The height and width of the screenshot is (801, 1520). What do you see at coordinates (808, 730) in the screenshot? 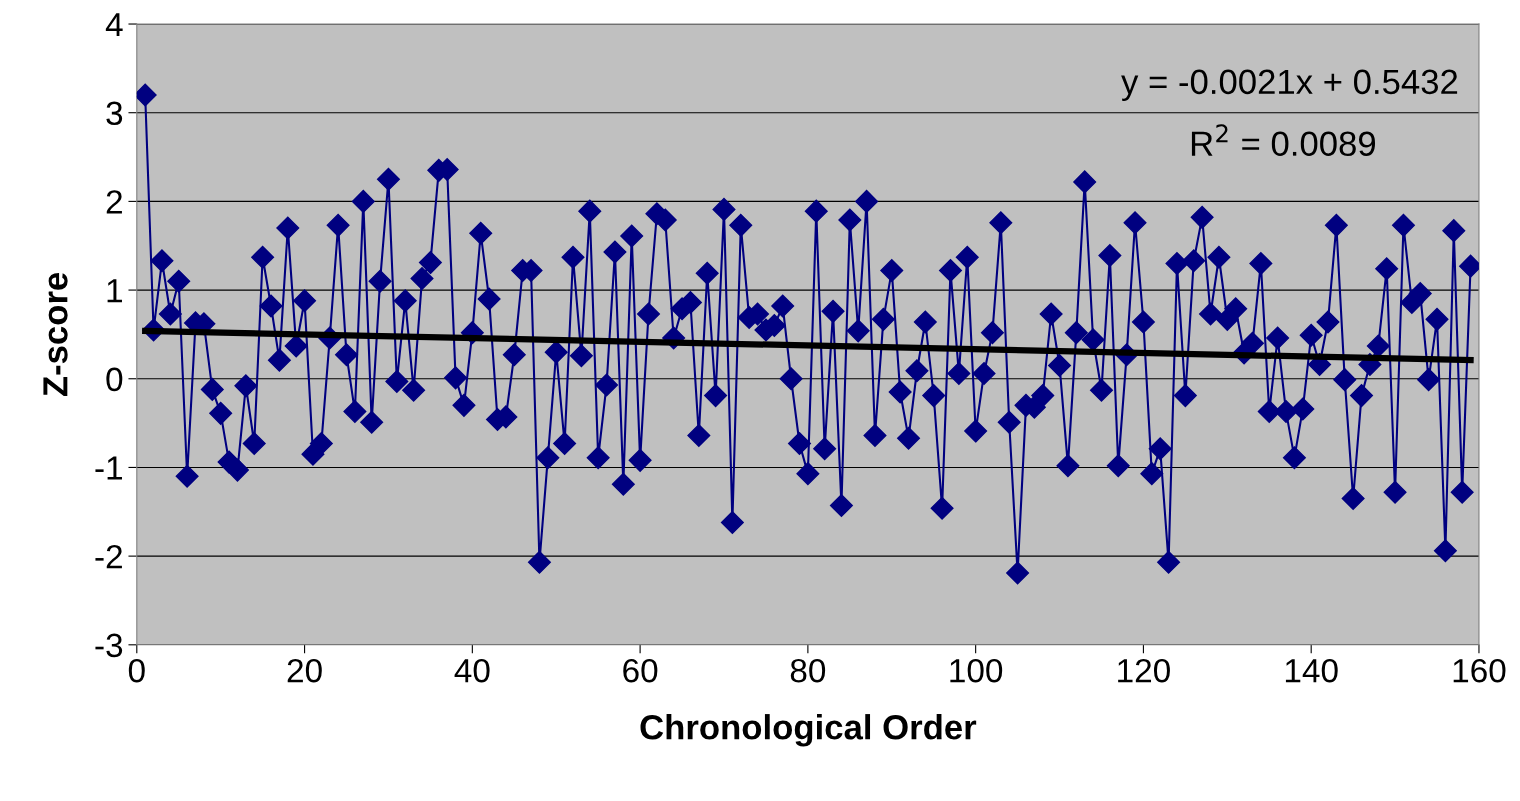
I see `x-axis-title: Chronological Order` at bounding box center [808, 730].